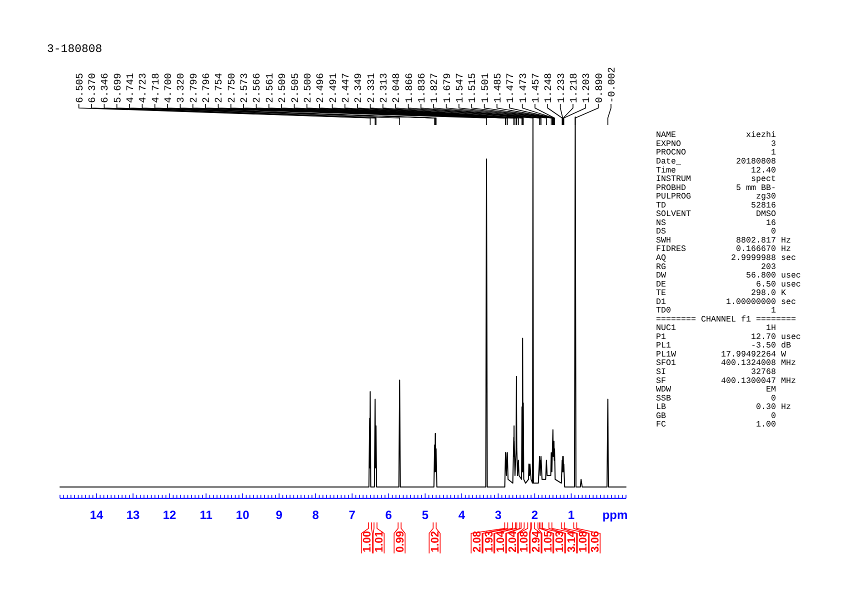 Image resolution: width=846 pixels, height=594 pixels. Describe the element at coordinates (728, 337) in the screenshot. I see `text: P1 12.70 usec` at that location.